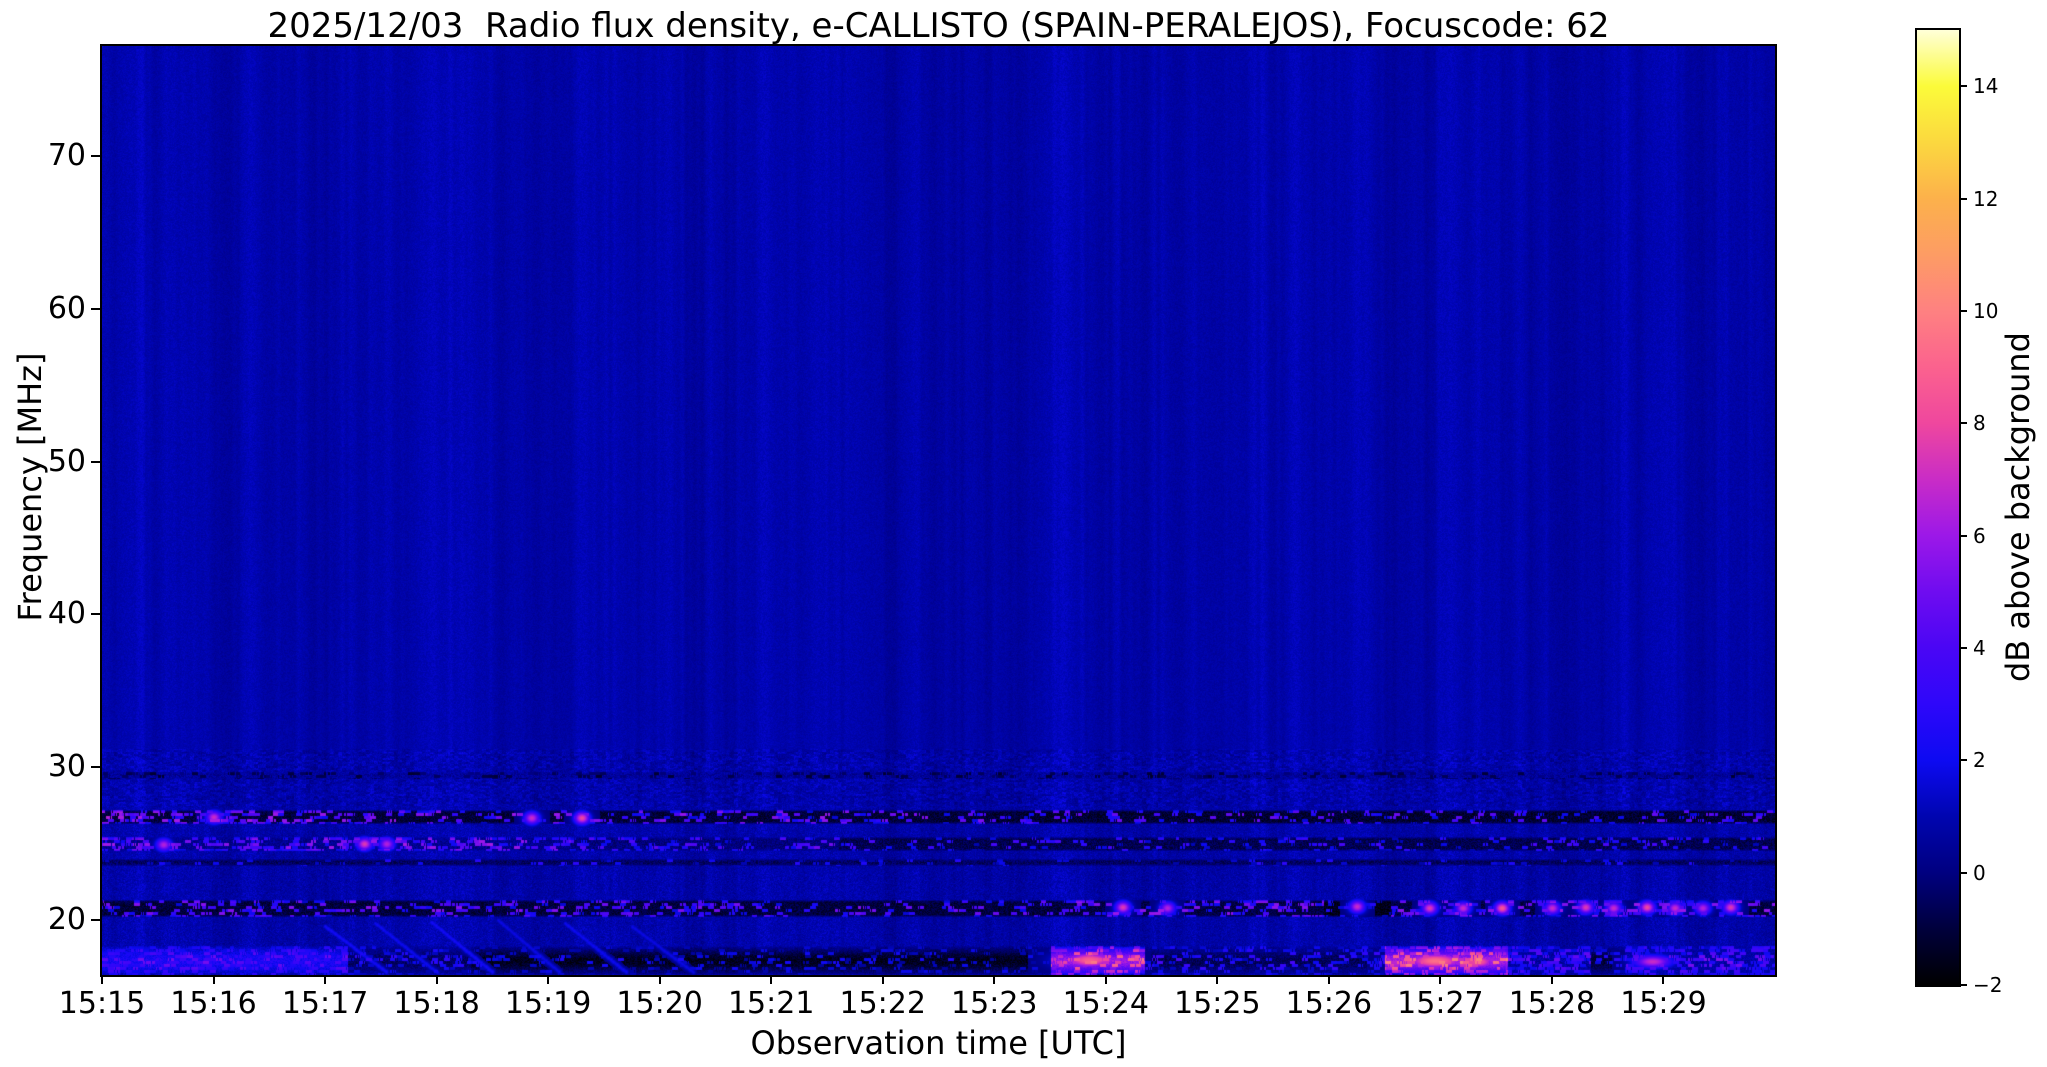 This screenshot has width=2047, height=1067. Describe the element at coordinates (1979, 535) in the screenshot. I see `colorbar-tick-label: 6` at that location.